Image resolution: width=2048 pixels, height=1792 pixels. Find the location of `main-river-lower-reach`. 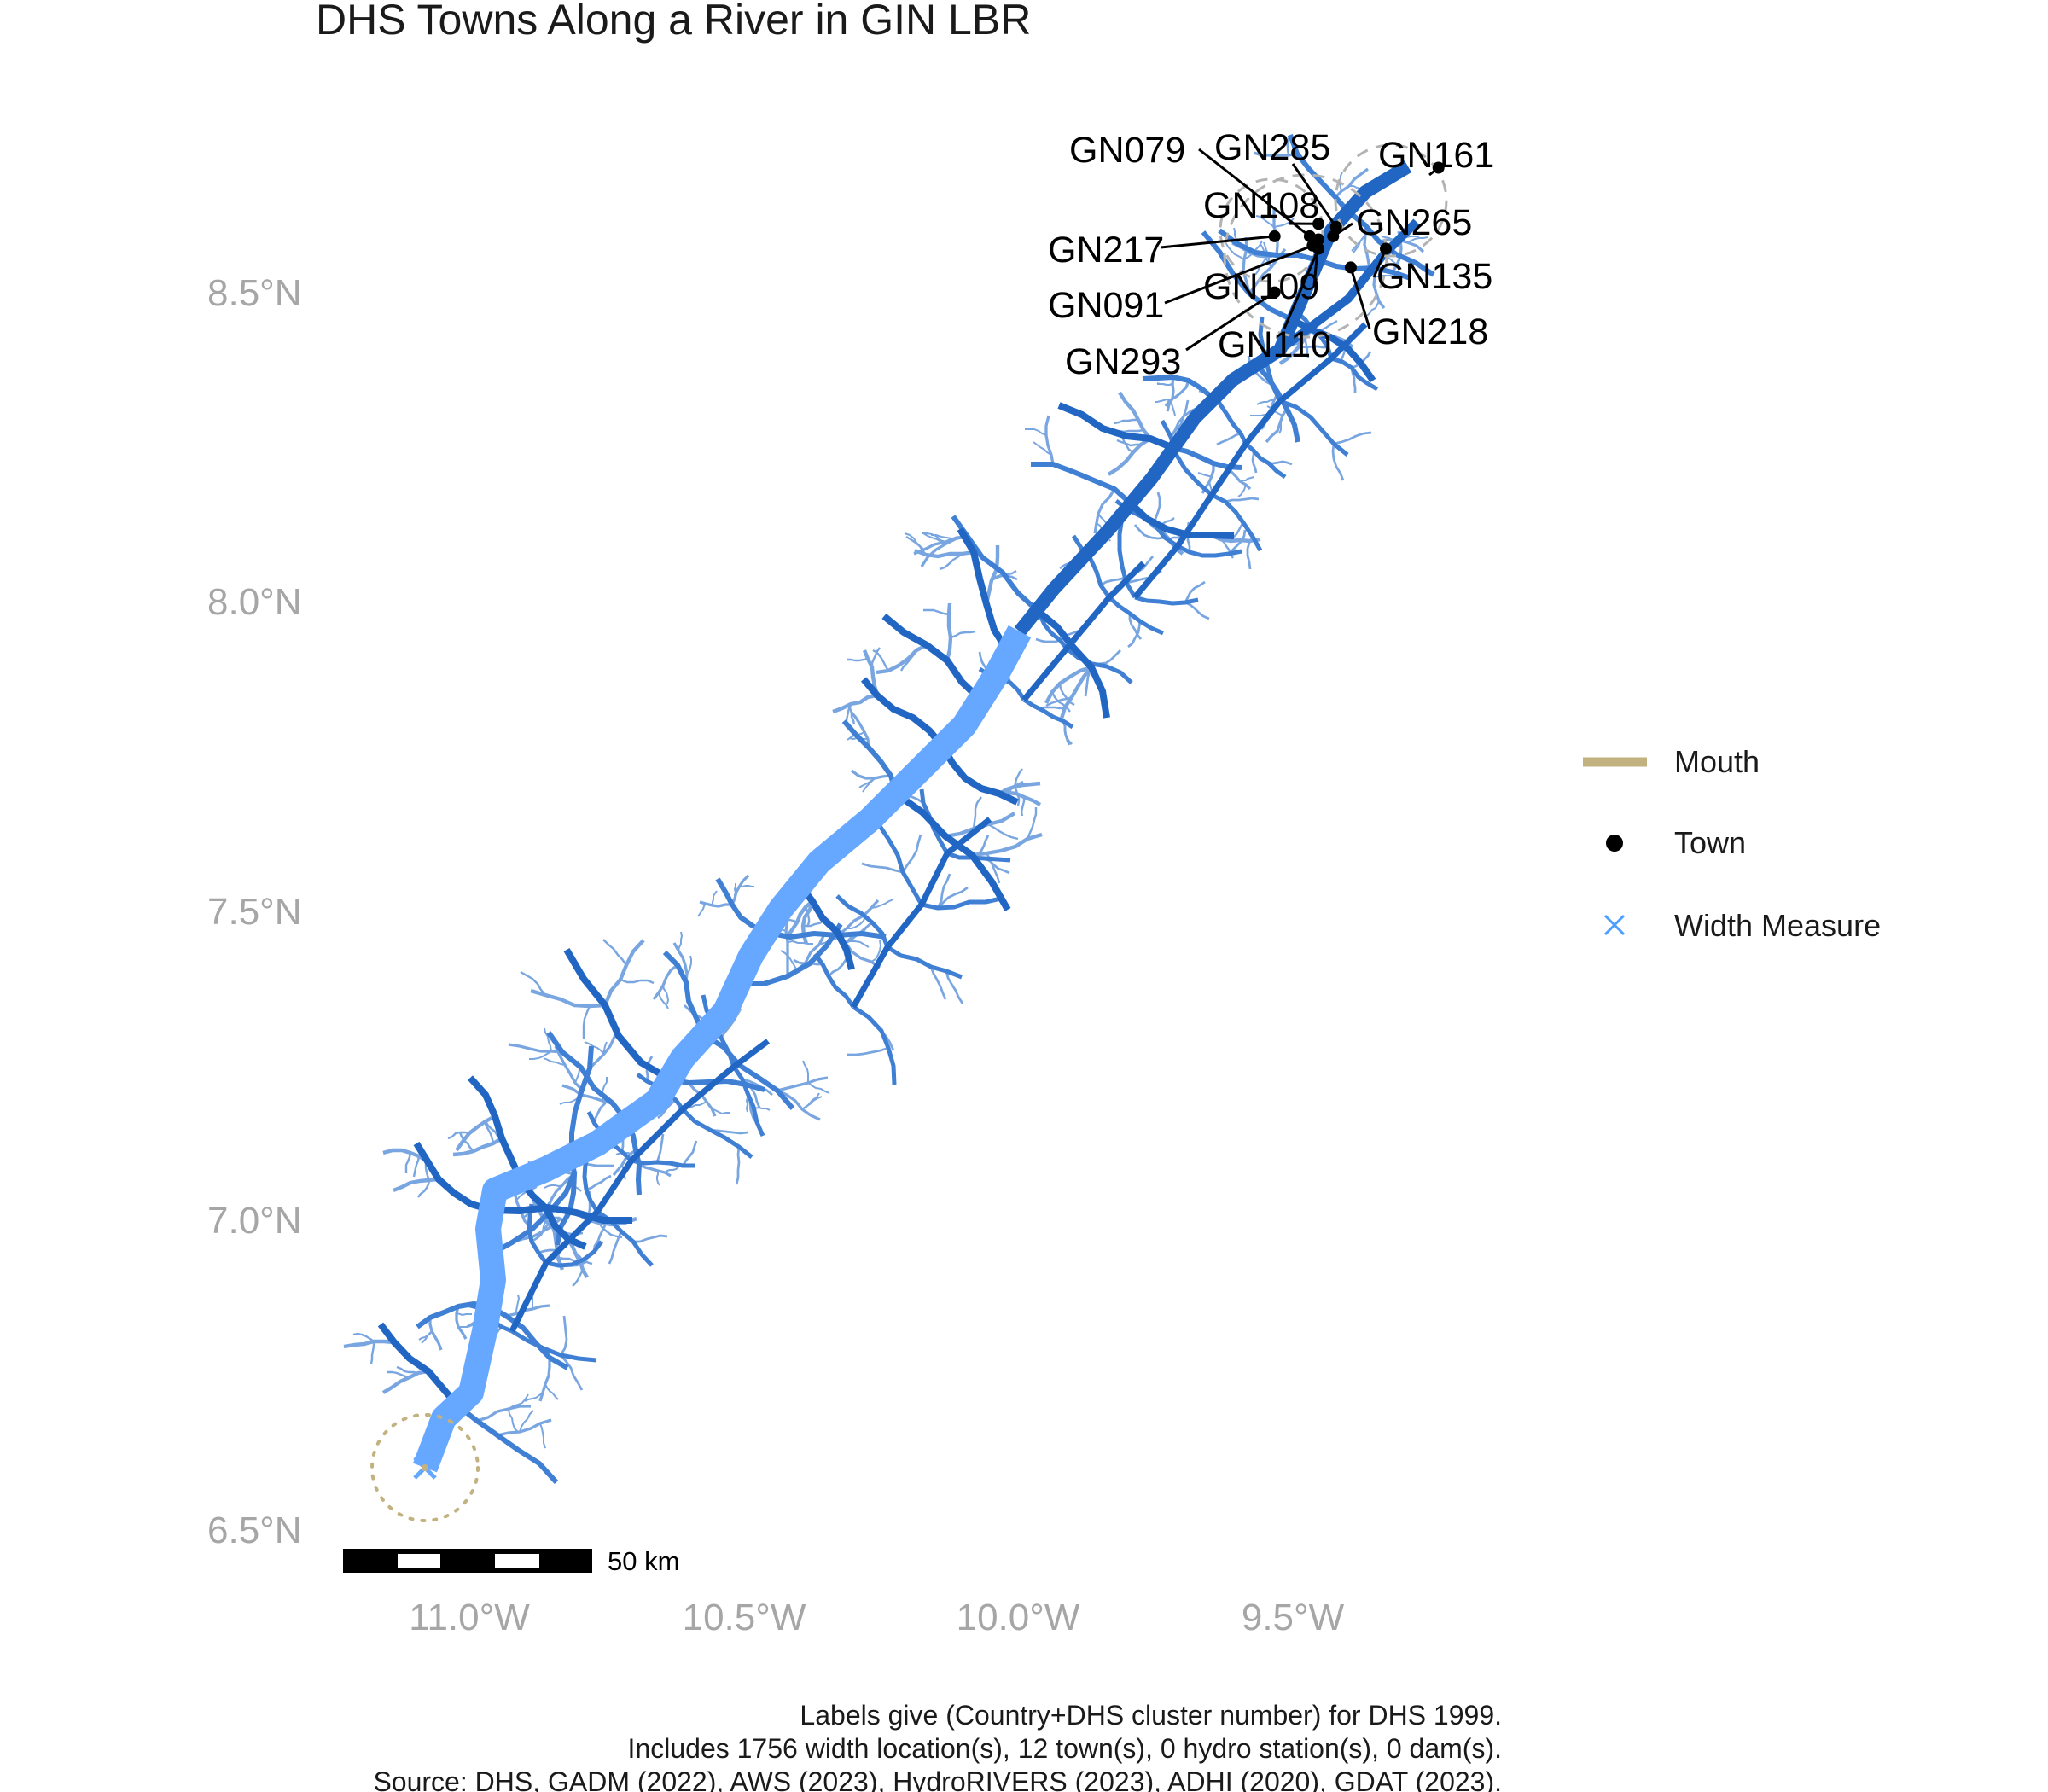

main-river-lower-reach is located at coordinates (722, 1049).